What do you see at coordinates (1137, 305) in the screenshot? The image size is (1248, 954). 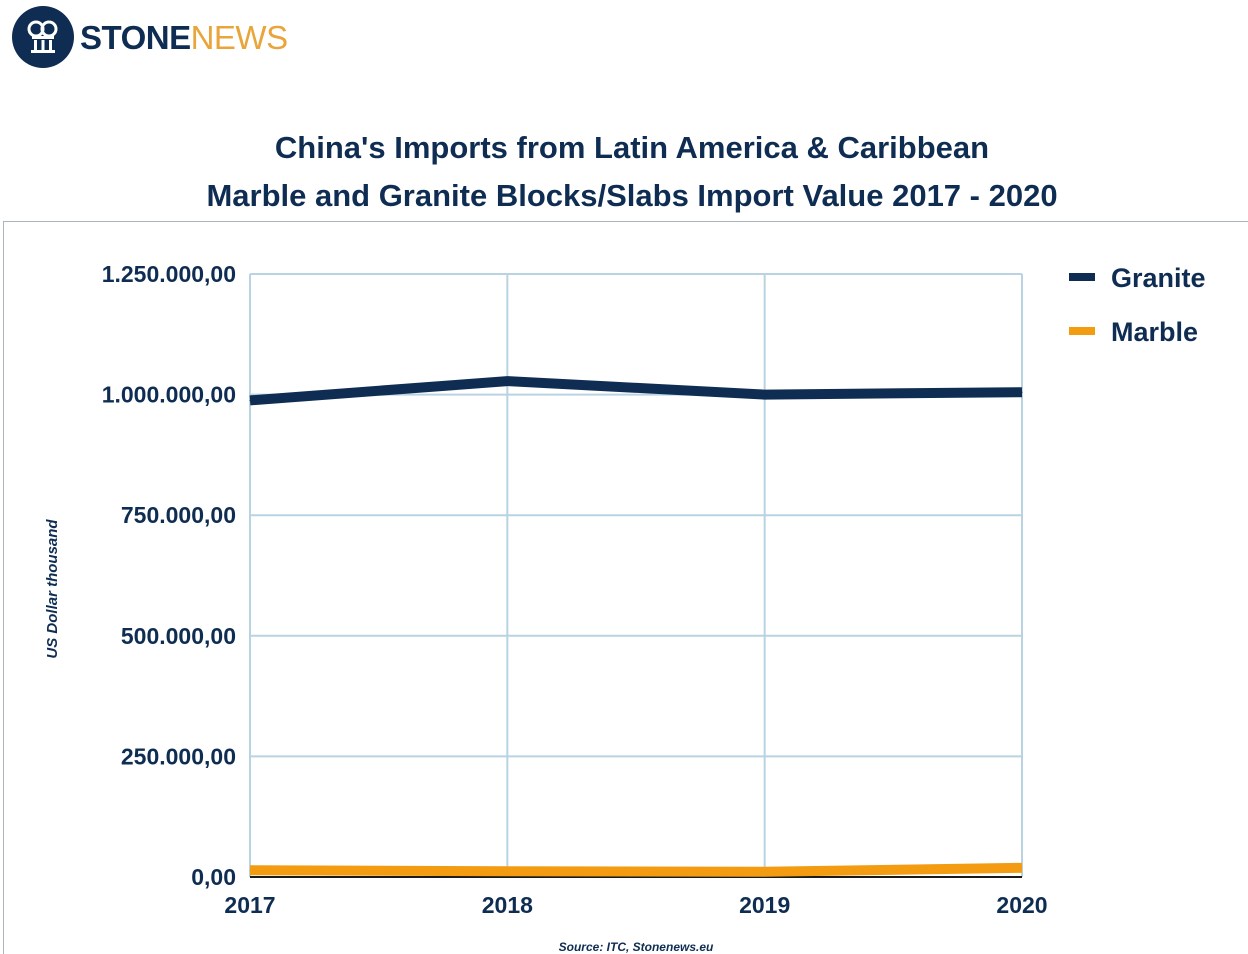 I see `legend: Granite Marble` at bounding box center [1137, 305].